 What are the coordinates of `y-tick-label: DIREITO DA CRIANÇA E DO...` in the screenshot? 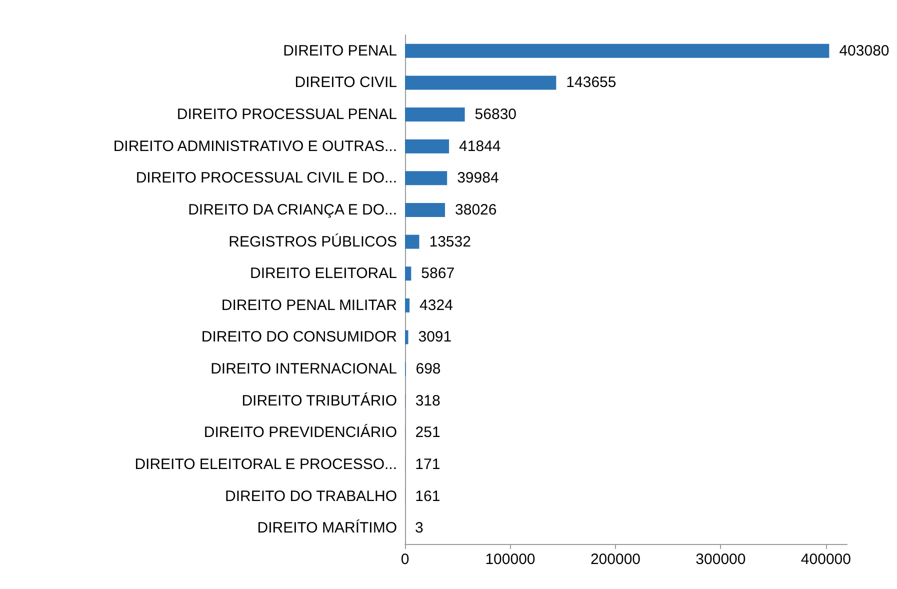 It's located at (292, 209).